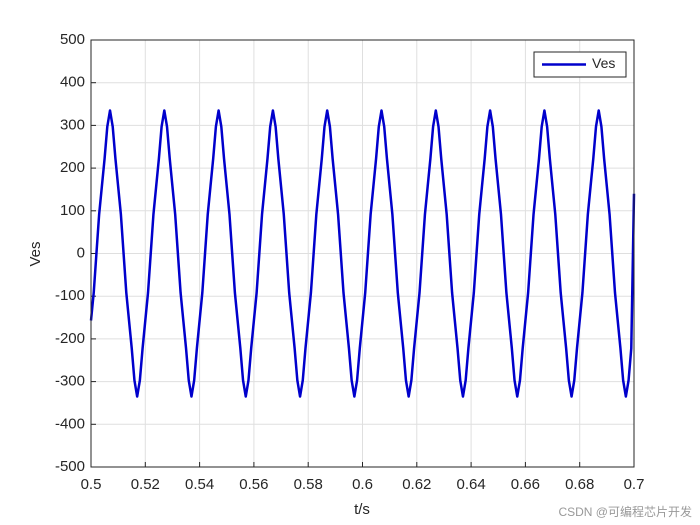 Image resolution: width=700 pixels, height=525 pixels. What do you see at coordinates (72, 167) in the screenshot?
I see `y-tick-label: 200` at bounding box center [72, 167].